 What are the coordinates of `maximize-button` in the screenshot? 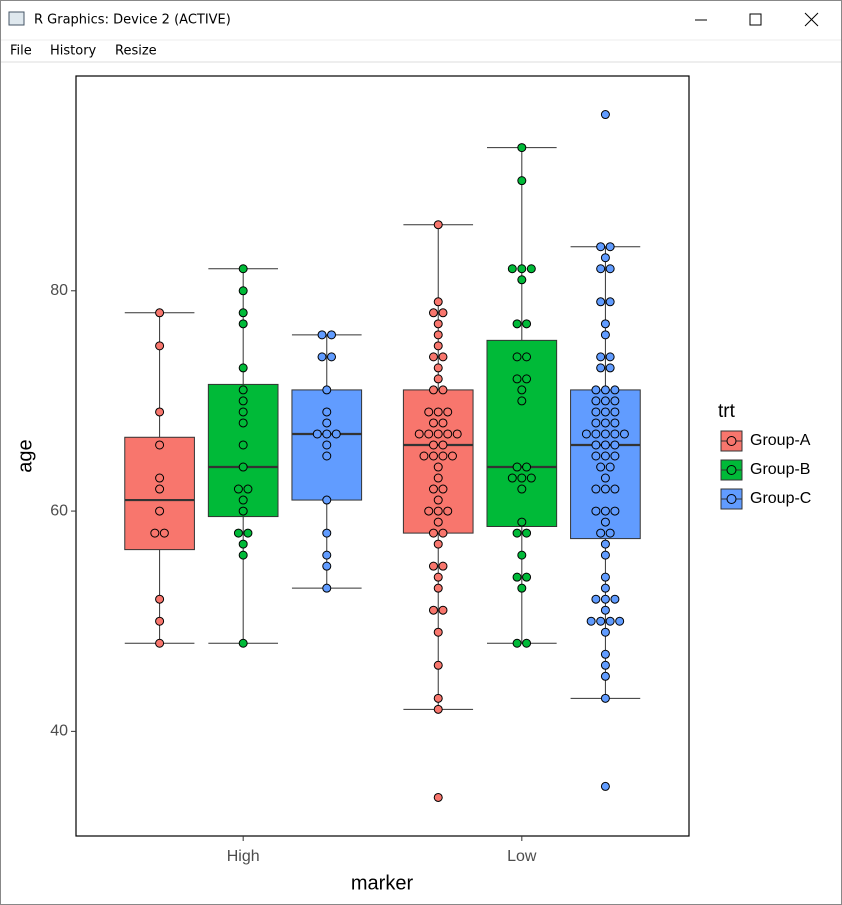 It's located at (755, 19).